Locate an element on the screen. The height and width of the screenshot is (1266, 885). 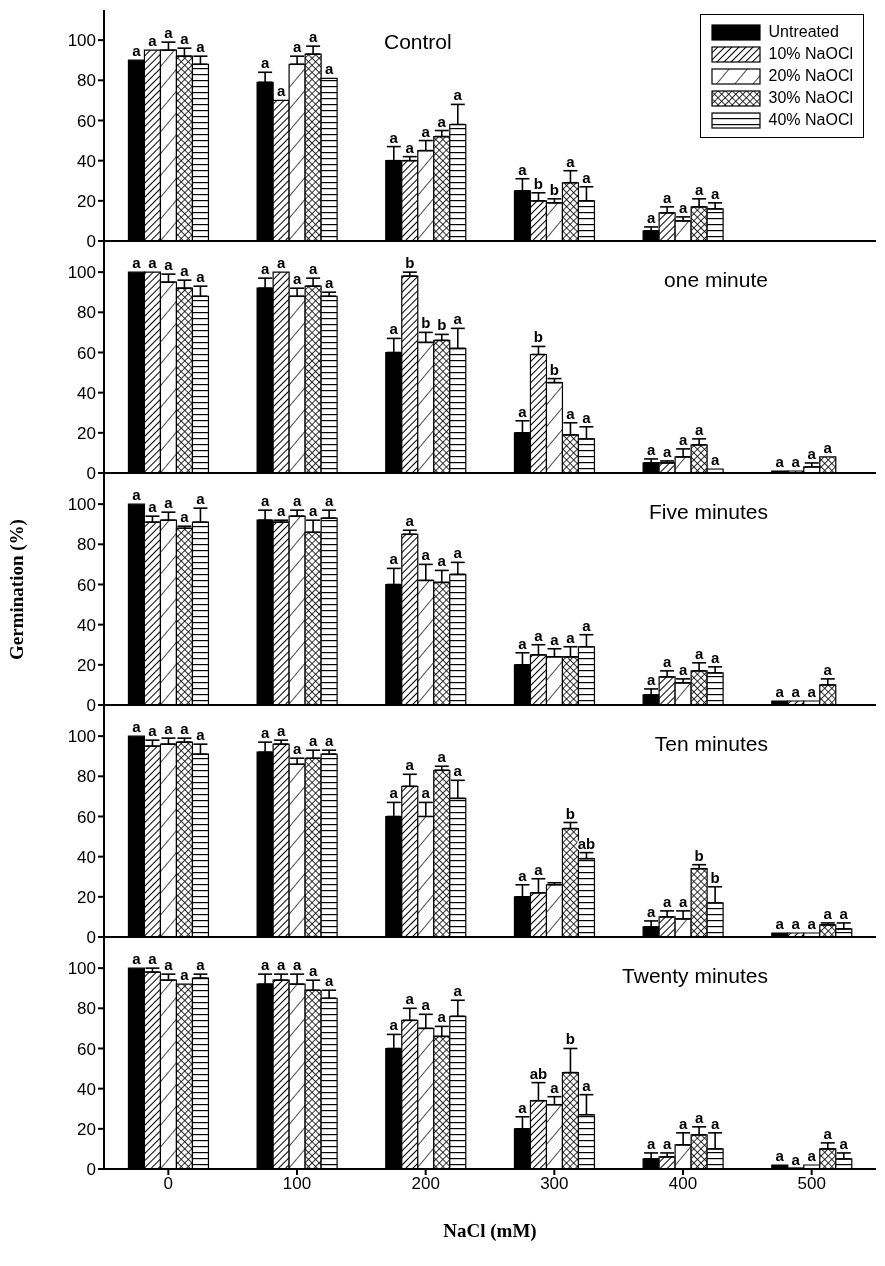
legend-label: 30% NaOCl is located at coordinates (810, 98).